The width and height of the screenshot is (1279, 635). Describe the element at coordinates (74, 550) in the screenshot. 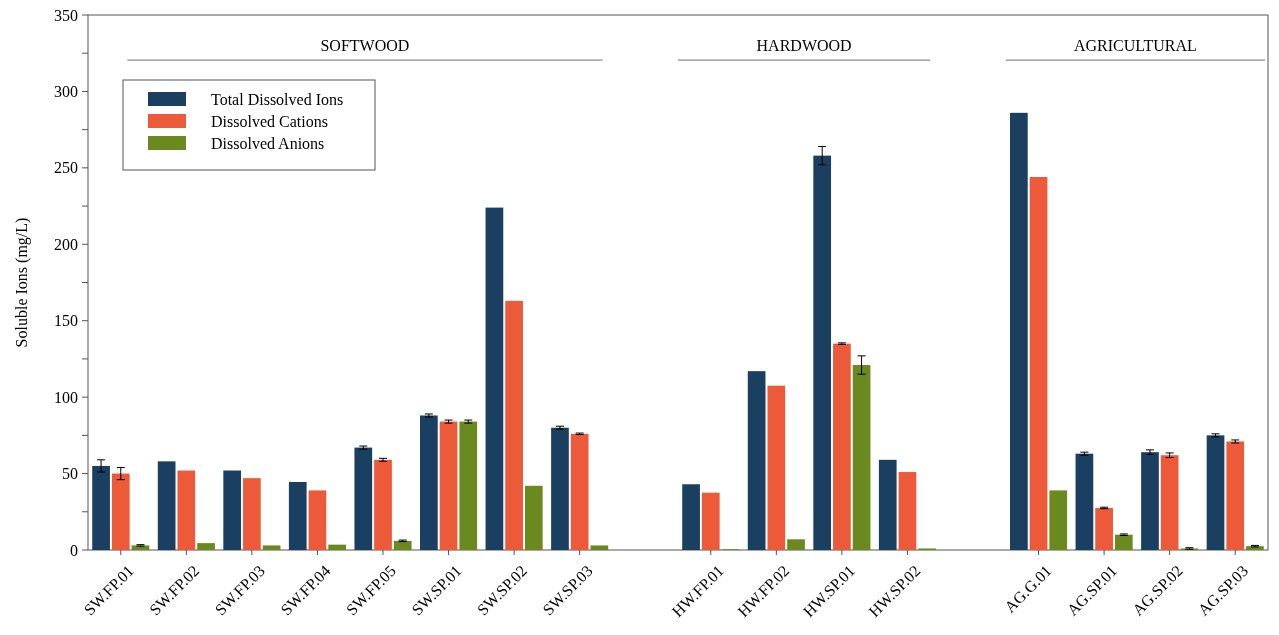

I see `y-tick-label: 0` at that location.